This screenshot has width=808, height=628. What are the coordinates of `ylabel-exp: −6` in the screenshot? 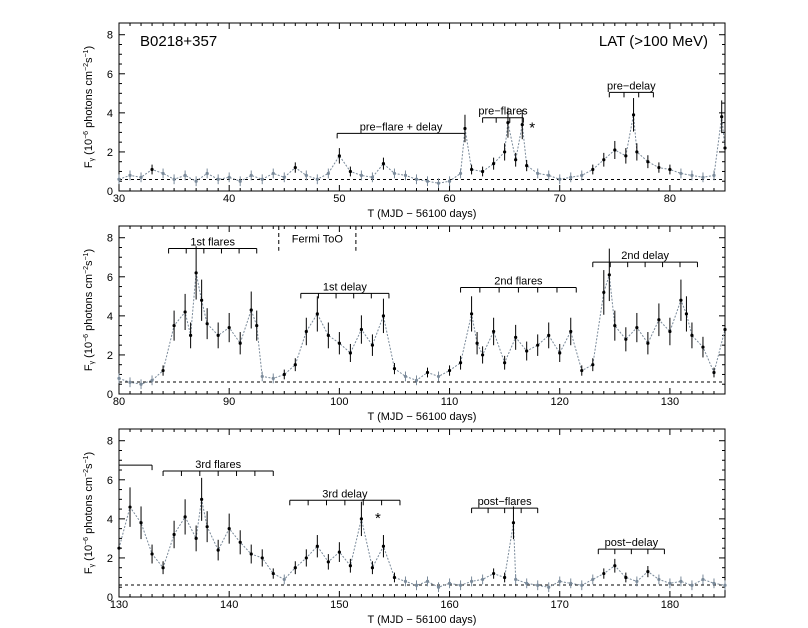 It's located at (86, 135).